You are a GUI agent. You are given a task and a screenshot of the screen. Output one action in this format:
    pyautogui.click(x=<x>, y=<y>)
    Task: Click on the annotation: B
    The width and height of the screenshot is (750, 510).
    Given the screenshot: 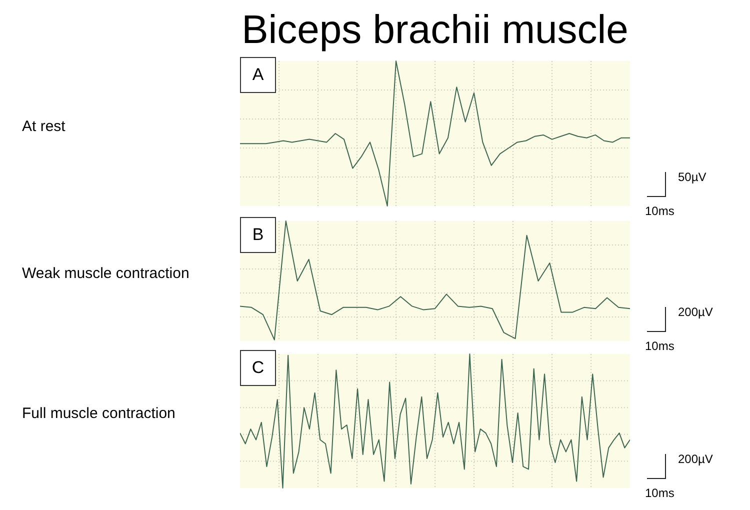 What is the action you would take?
    pyautogui.click(x=258, y=235)
    